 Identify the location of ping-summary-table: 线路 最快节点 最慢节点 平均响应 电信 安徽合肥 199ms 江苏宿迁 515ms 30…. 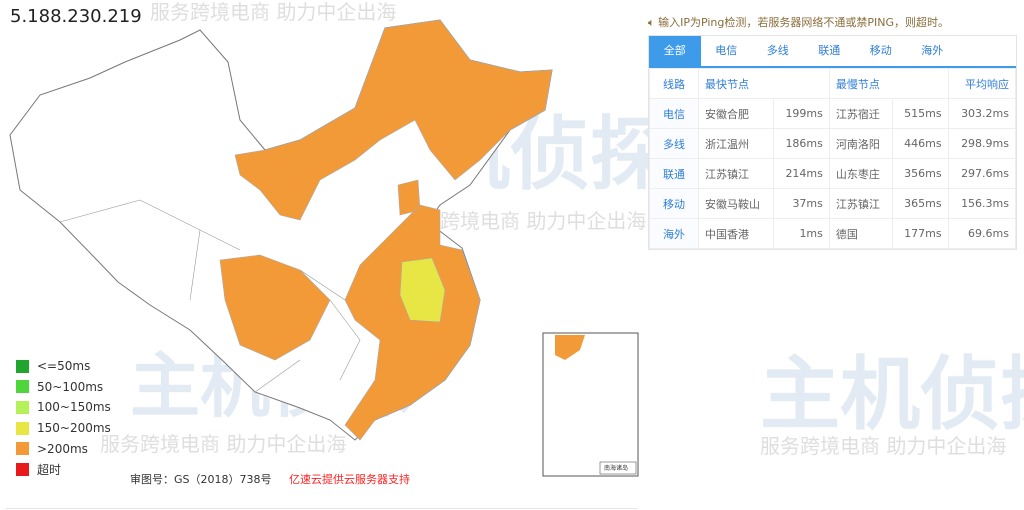
(833, 158).